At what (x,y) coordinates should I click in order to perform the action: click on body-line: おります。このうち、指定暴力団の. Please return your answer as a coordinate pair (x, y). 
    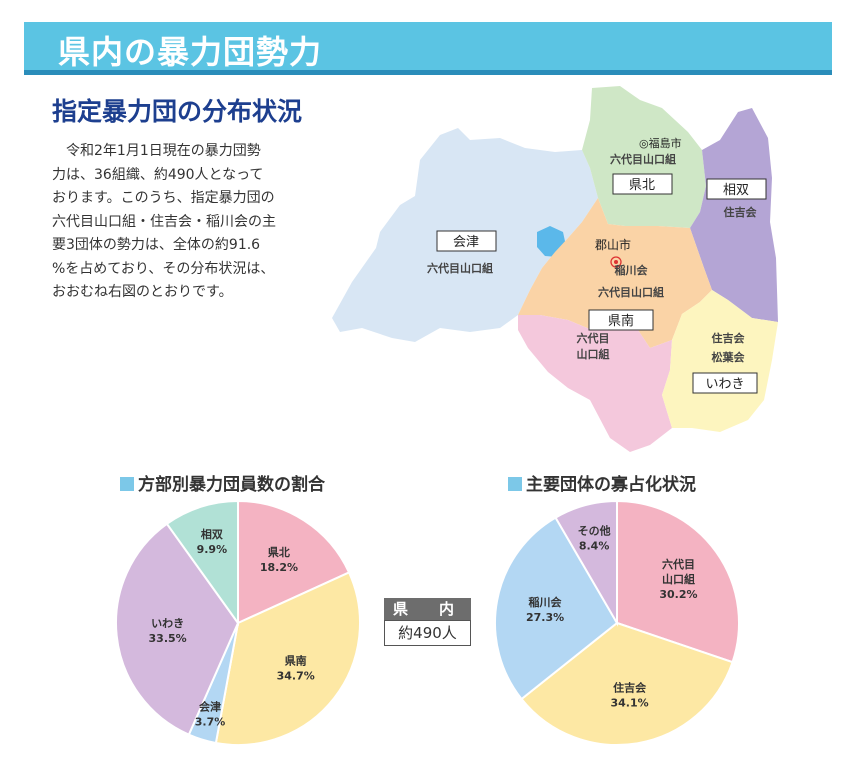
    Looking at the image, I should click on (163, 198).